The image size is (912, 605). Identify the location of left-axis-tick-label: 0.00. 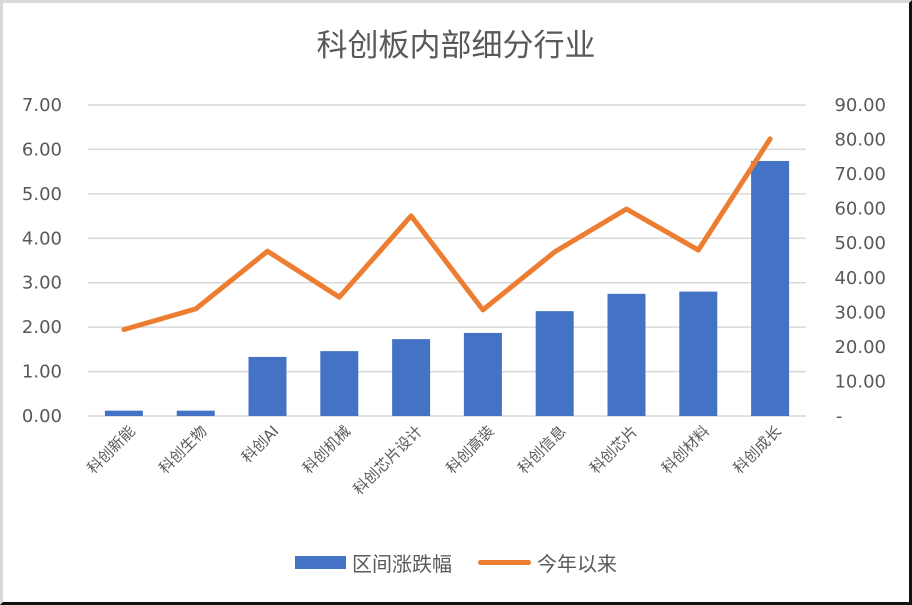
(42, 416).